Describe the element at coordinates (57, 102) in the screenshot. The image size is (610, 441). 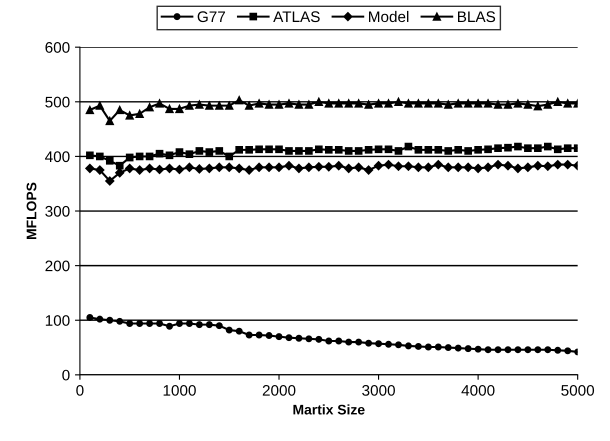
I see `y-tick-label: 500` at that location.